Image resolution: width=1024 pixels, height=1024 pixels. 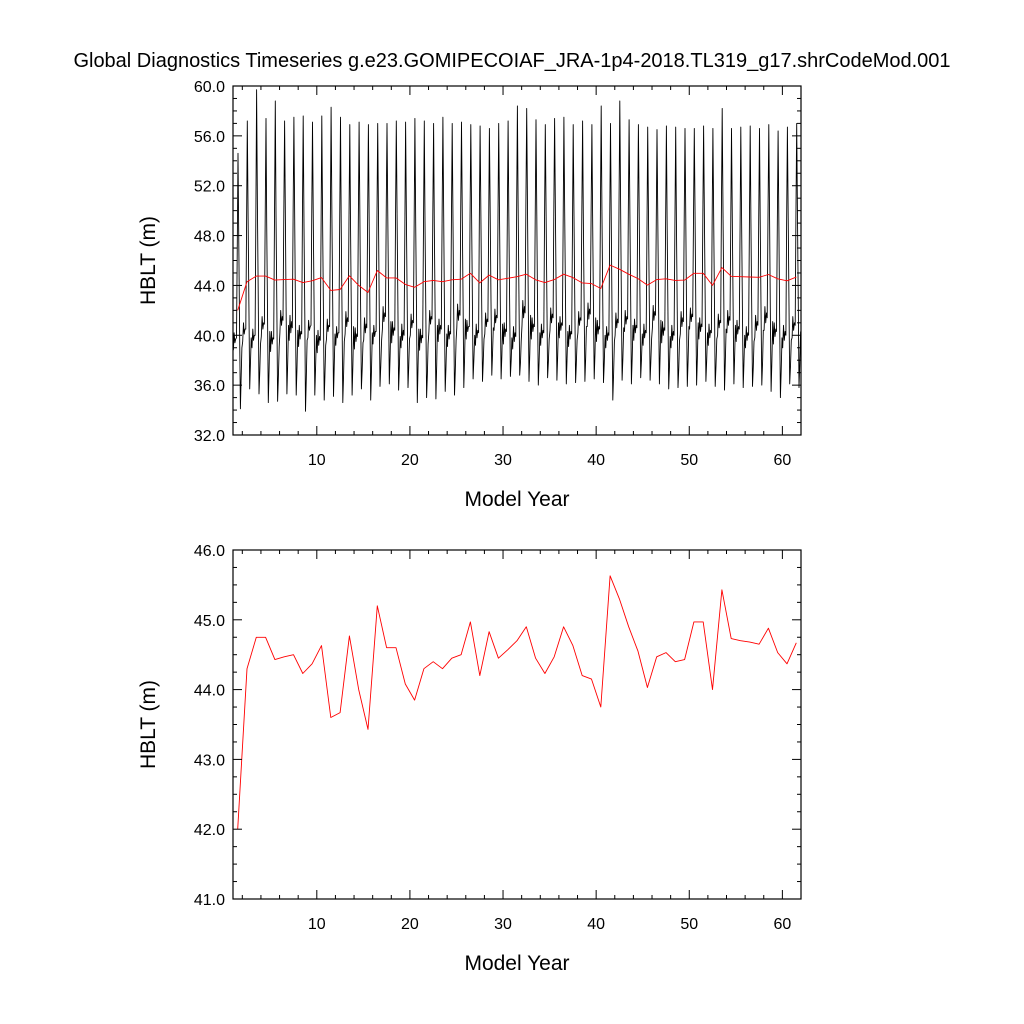 What do you see at coordinates (596, 460) in the screenshot?
I see `top-x-tick-label: 40` at bounding box center [596, 460].